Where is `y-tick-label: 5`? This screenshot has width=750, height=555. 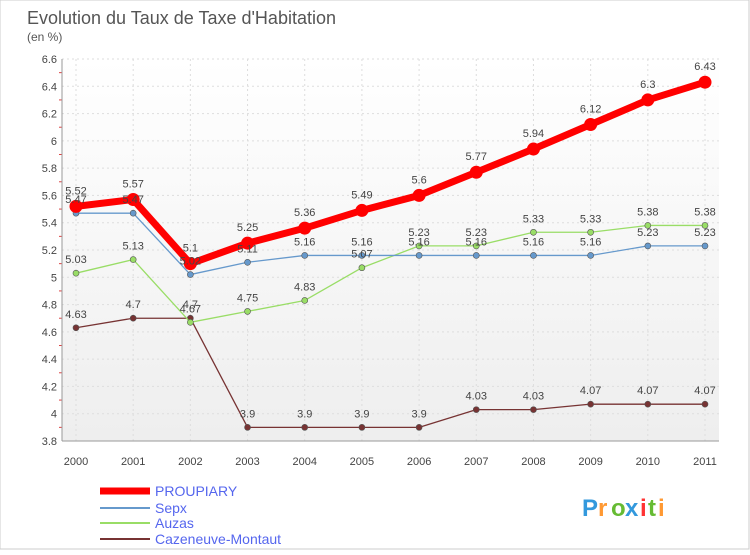
y-tick-label: 5 is located at coordinates (54, 278).